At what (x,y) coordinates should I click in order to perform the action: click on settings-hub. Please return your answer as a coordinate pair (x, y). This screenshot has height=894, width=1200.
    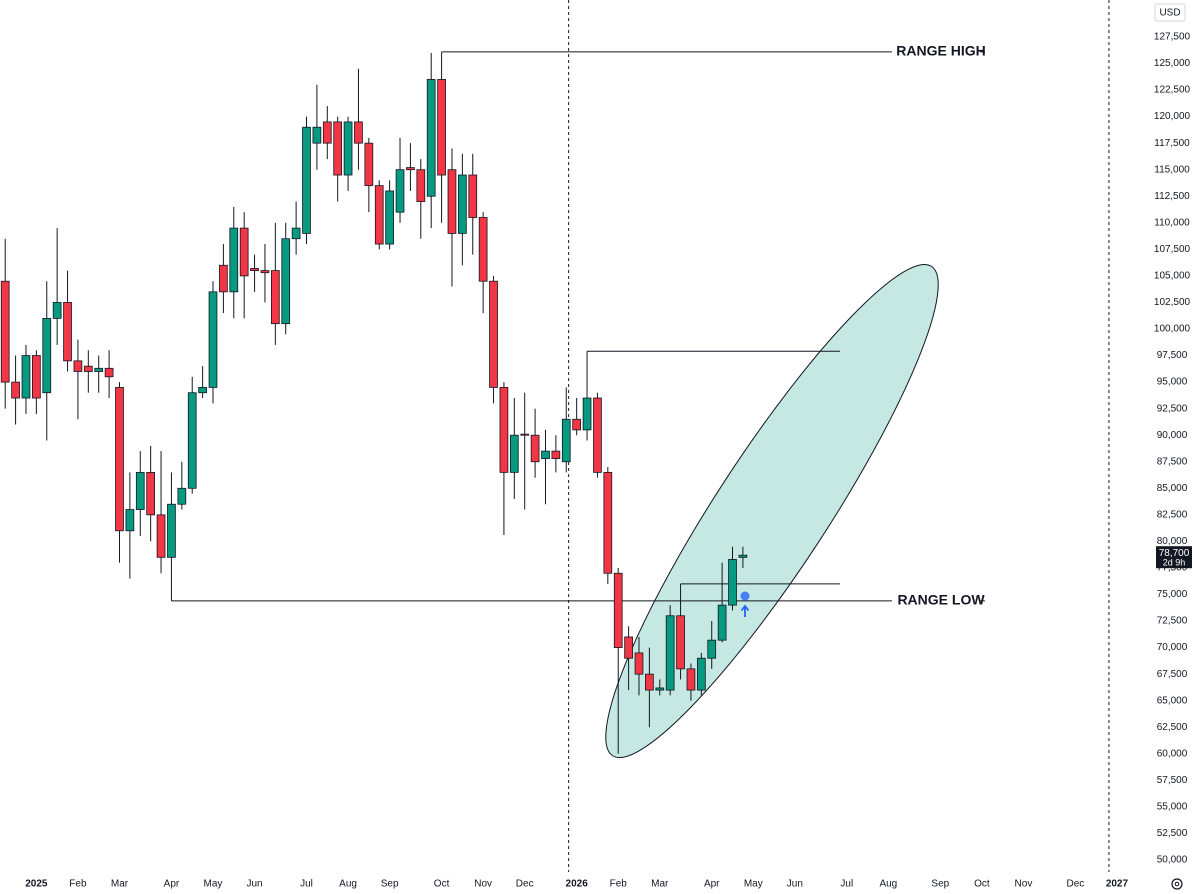
    Looking at the image, I should click on (1177, 884).